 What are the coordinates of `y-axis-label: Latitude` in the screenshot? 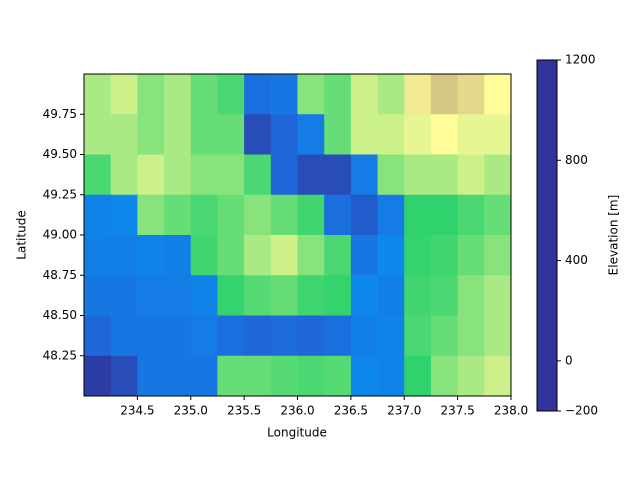 It's located at (22, 234).